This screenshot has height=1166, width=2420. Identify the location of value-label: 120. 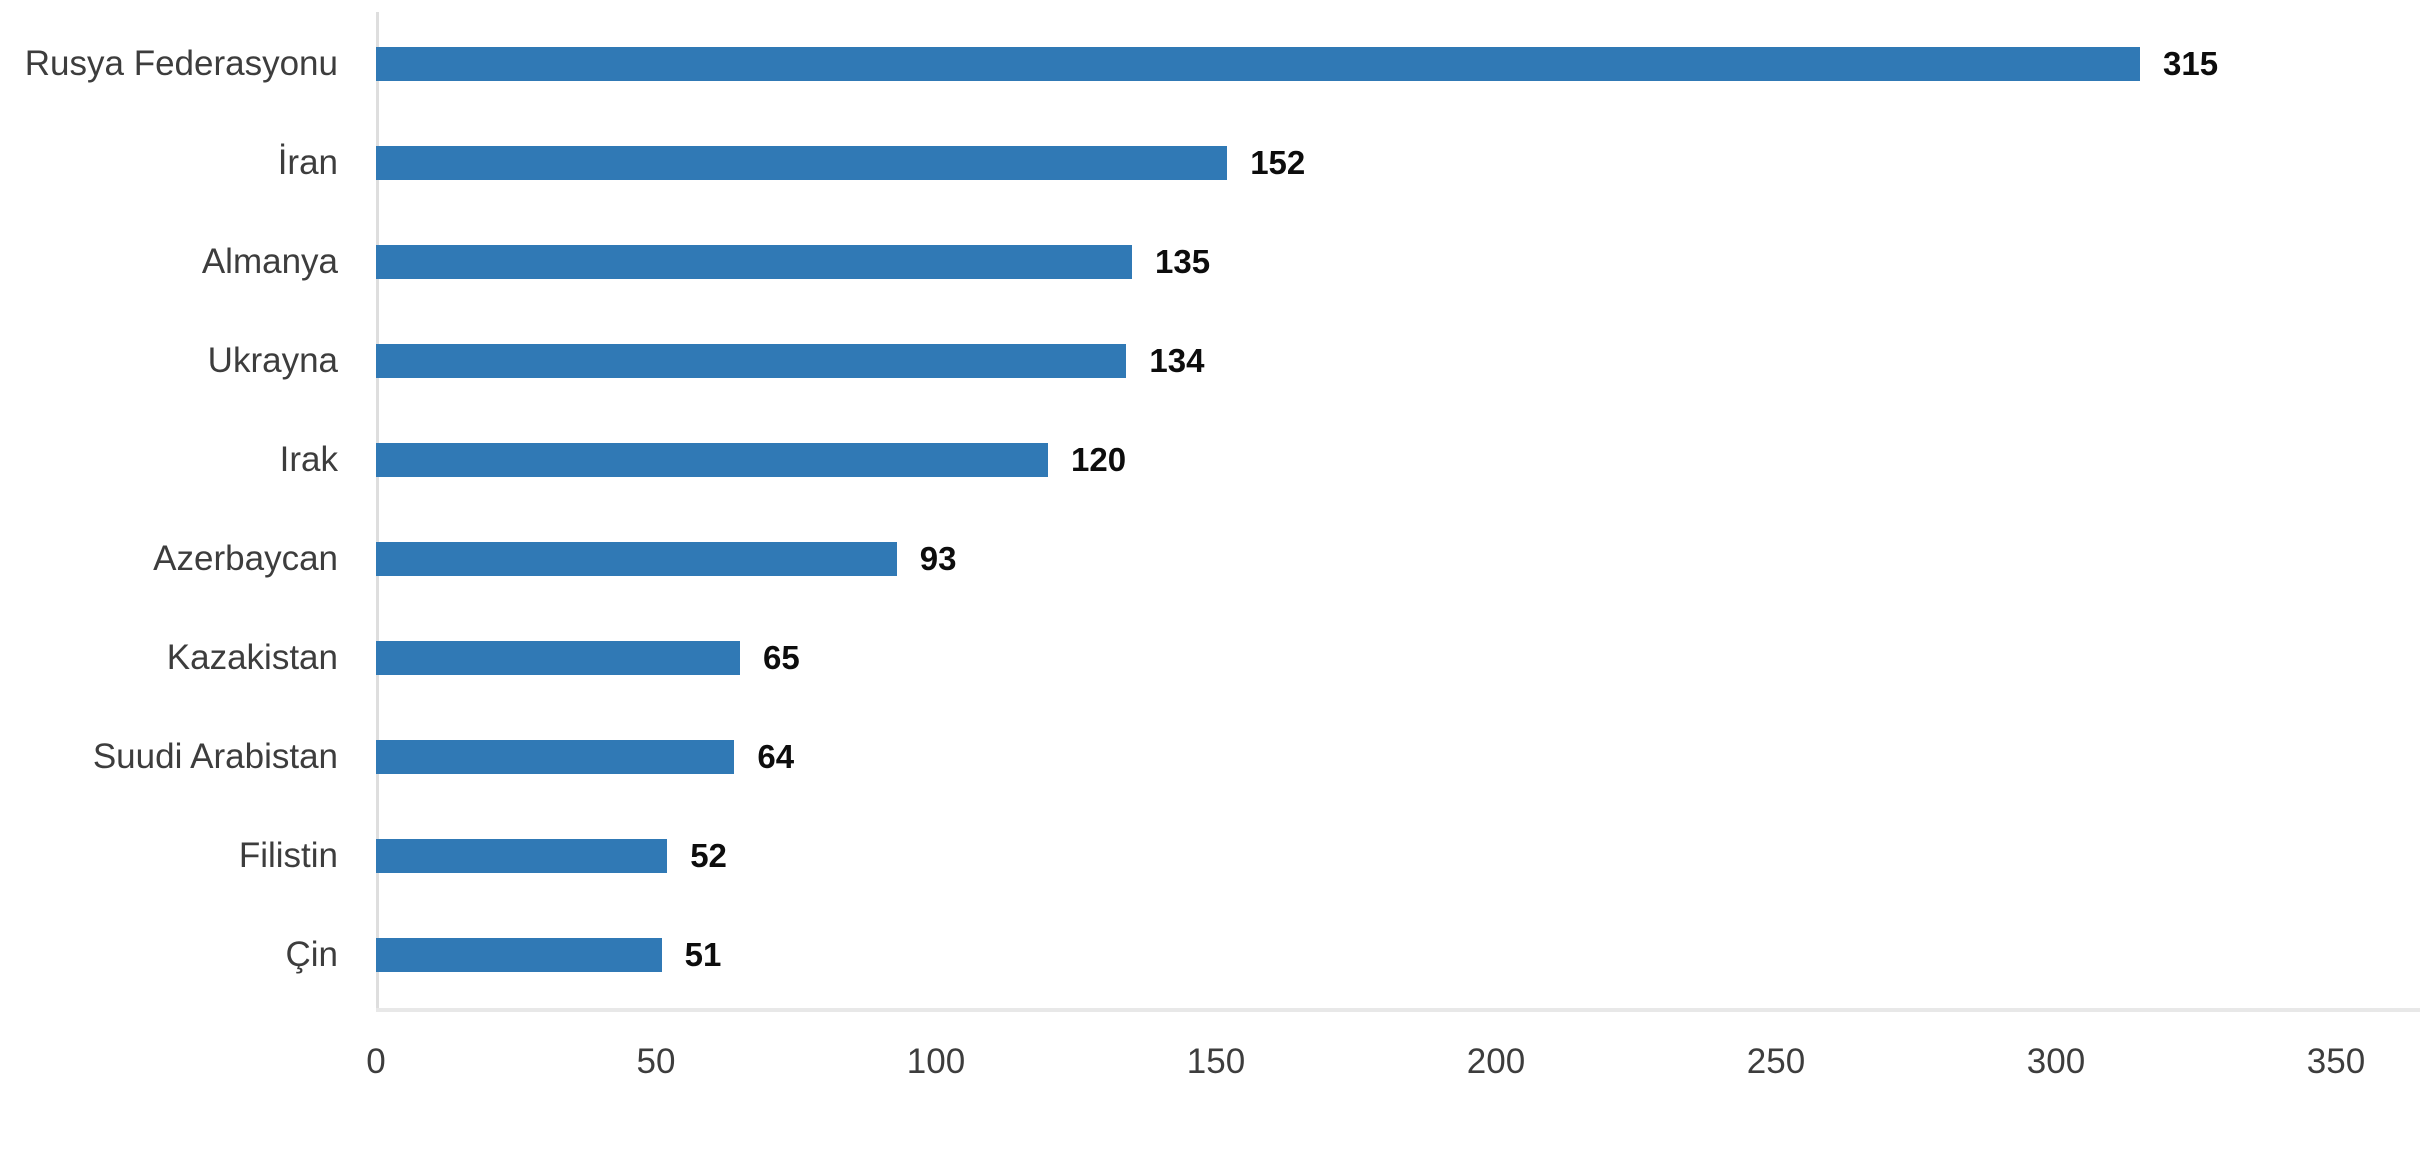
(1099, 459).